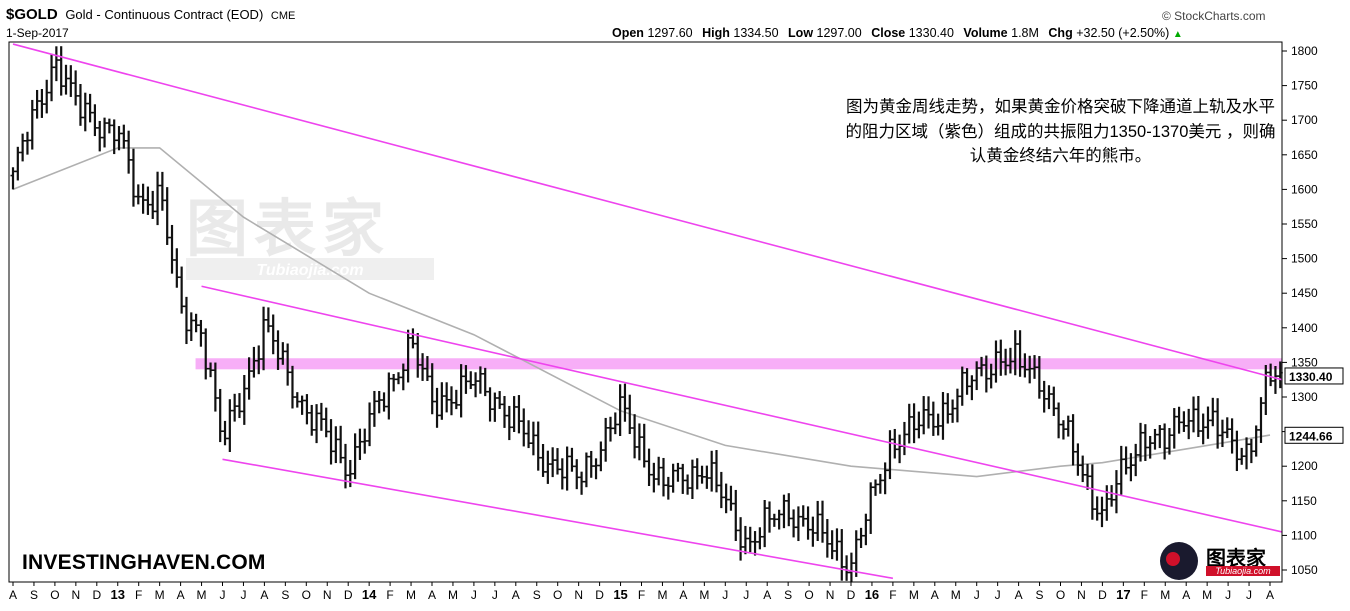  I want to click on chg-label: Chg, so click(1060, 33).